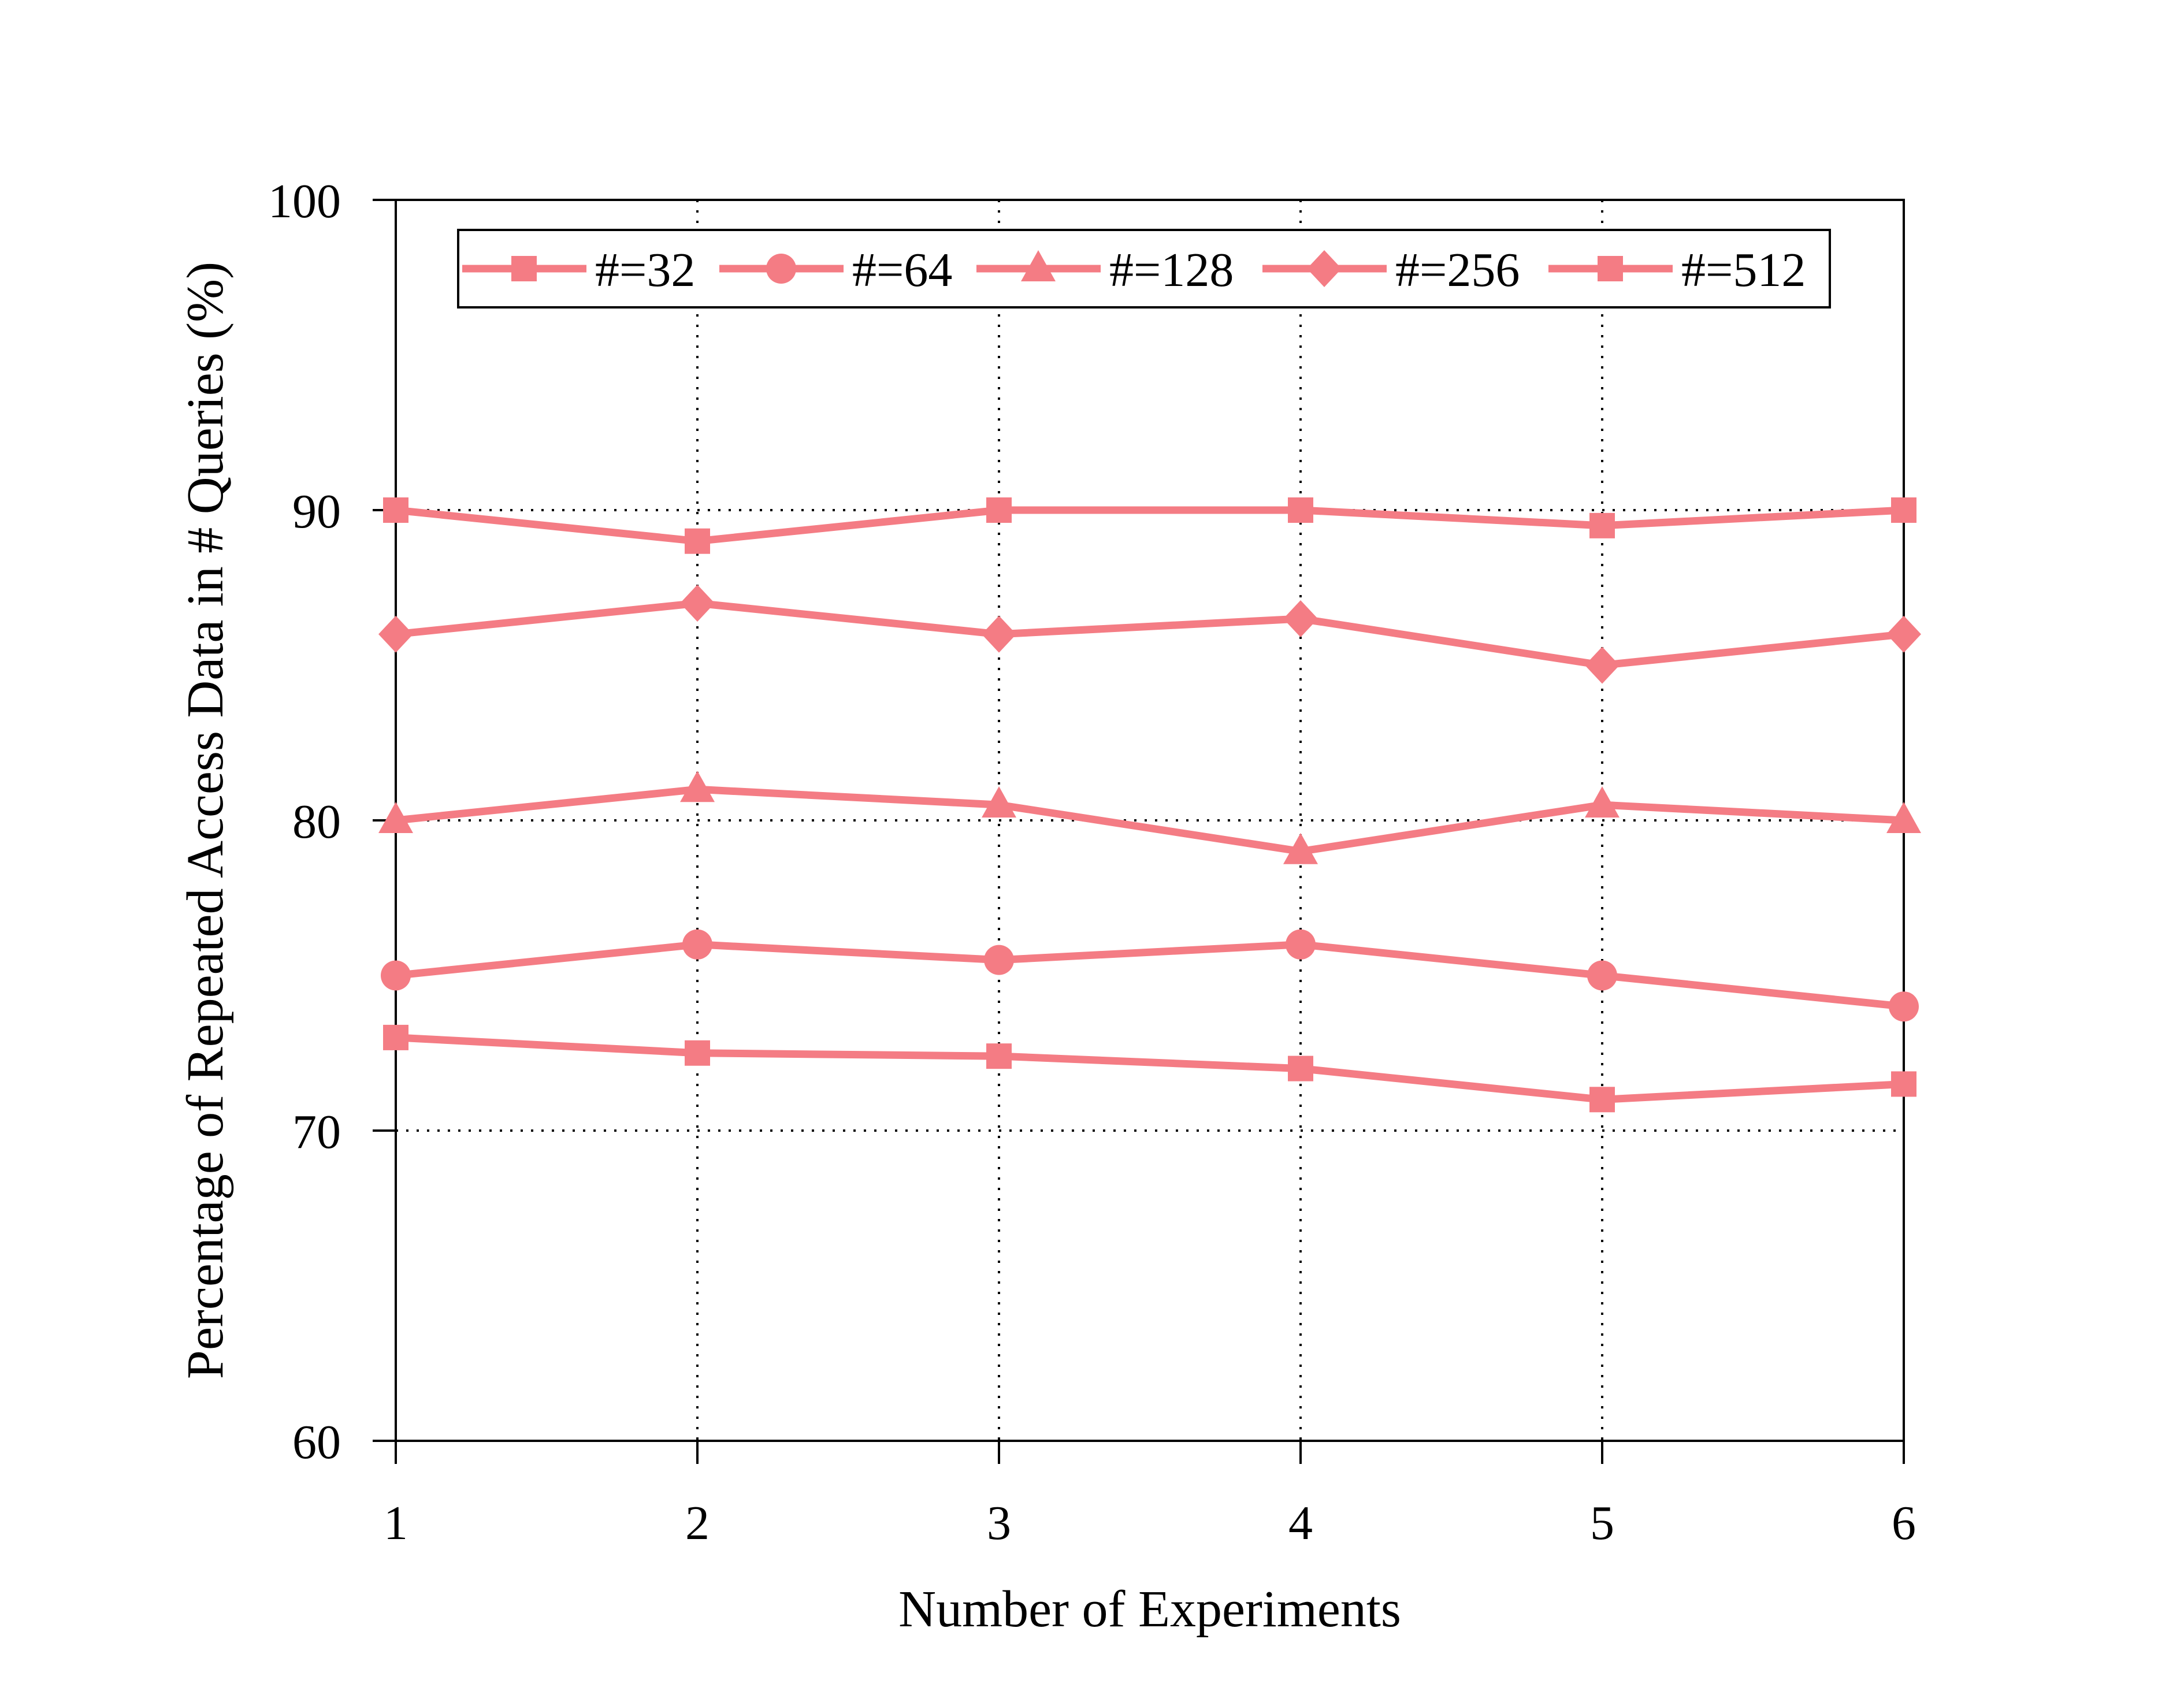 This screenshot has height=1706, width=2184. Describe the element at coordinates (316, 822) in the screenshot. I see `y-tick-label: 80` at that location.